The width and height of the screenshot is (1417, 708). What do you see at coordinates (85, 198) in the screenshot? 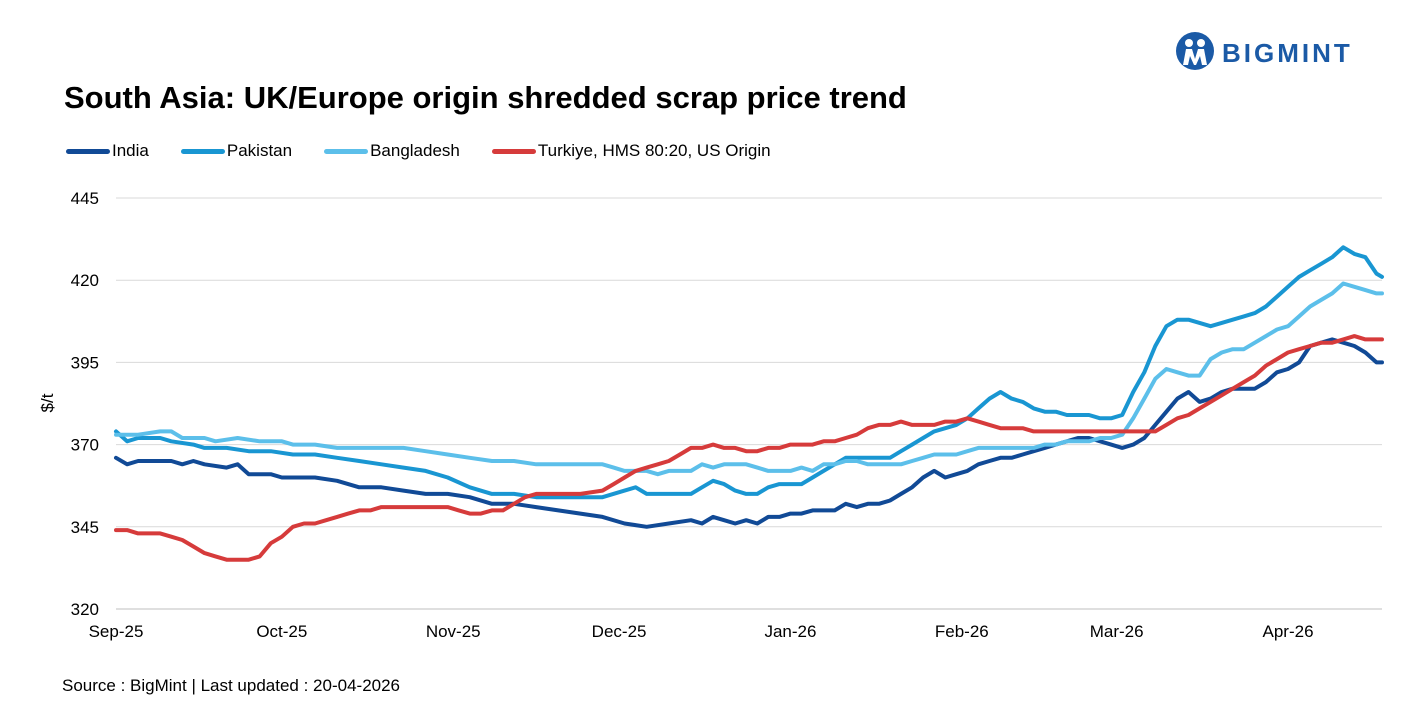
I see `y-tick-label: 445` at bounding box center [85, 198].